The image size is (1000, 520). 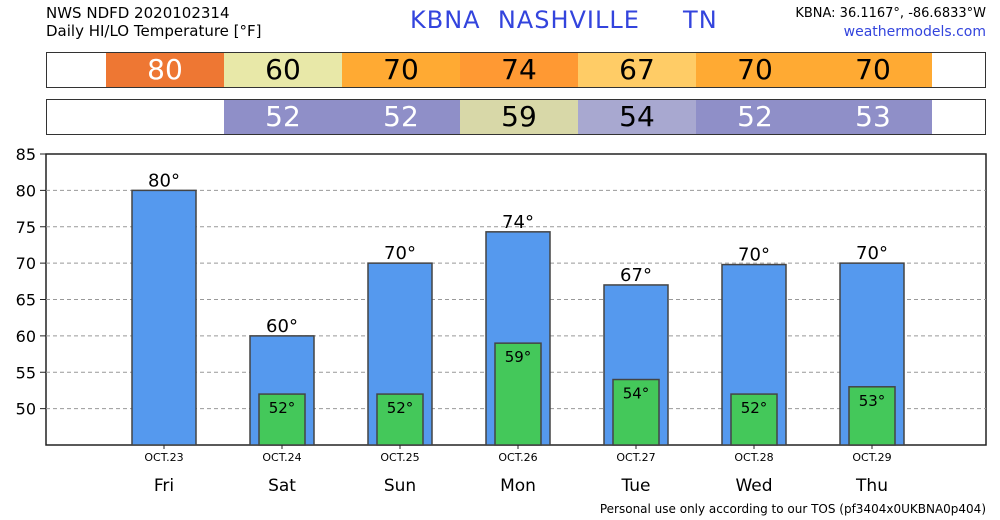 What do you see at coordinates (26, 227) in the screenshot?
I see `y-tick-label: 75` at bounding box center [26, 227].